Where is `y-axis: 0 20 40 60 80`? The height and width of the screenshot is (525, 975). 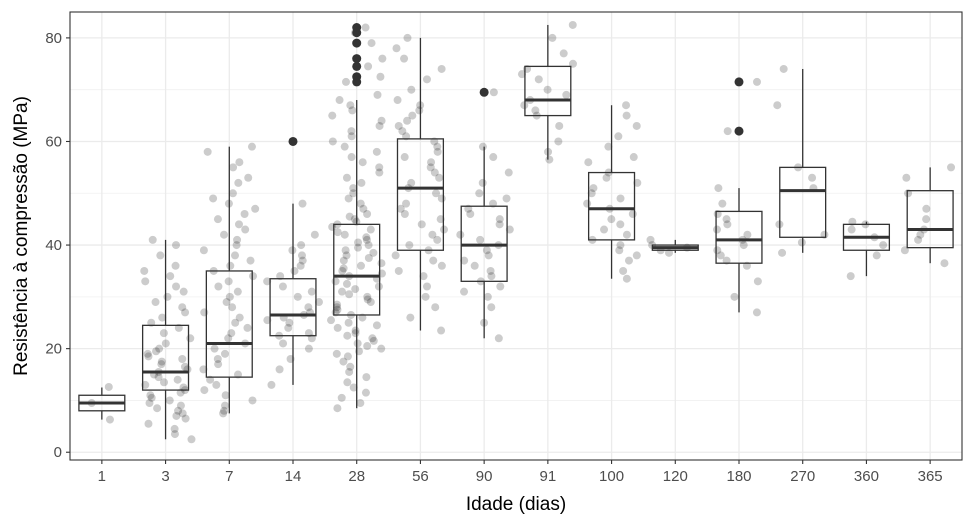 y-axis: 0 20 40 60 80 is located at coordinates (57, 245).